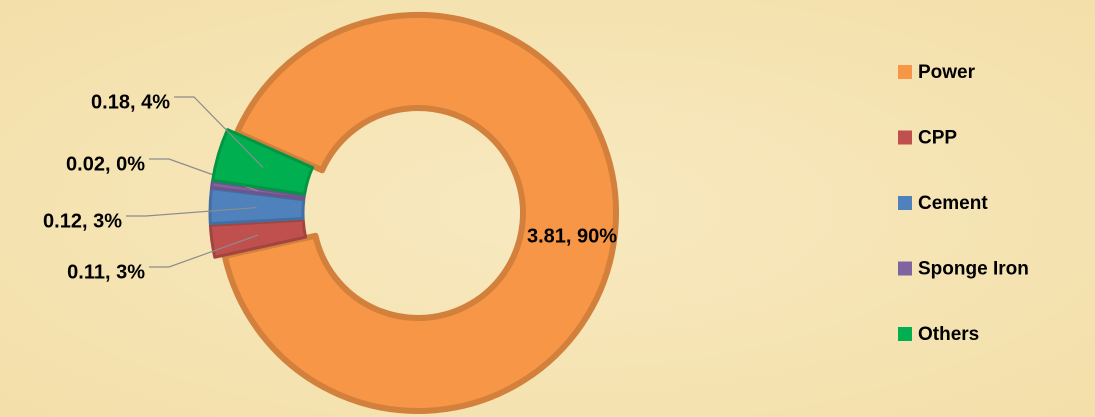 Image resolution: width=1095 pixels, height=417 pixels. What do you see at coordinates (105, 164) in the screenshot?
I see `data-label: 0.02, 0%` at bounding box center [105, 164].